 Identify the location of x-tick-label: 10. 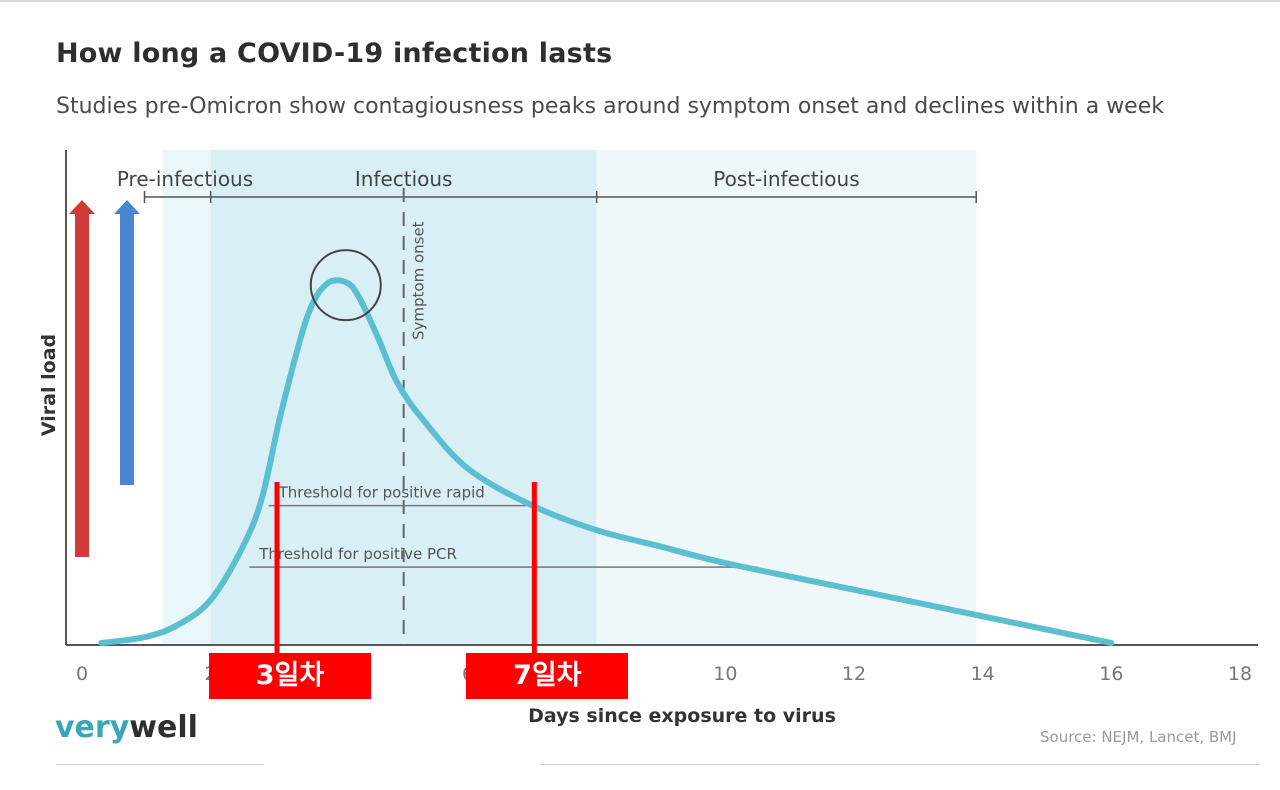
(725, 674).